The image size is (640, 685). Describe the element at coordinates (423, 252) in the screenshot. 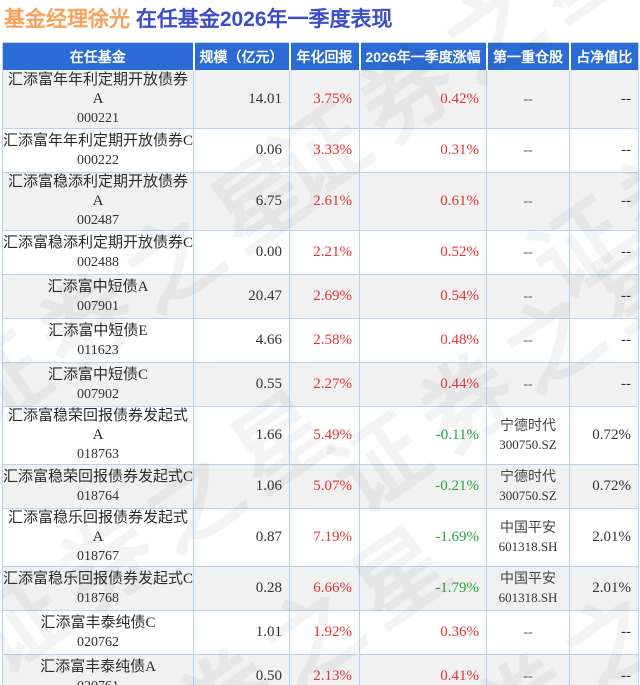

I see `q1-change: 0.52%` at that location.